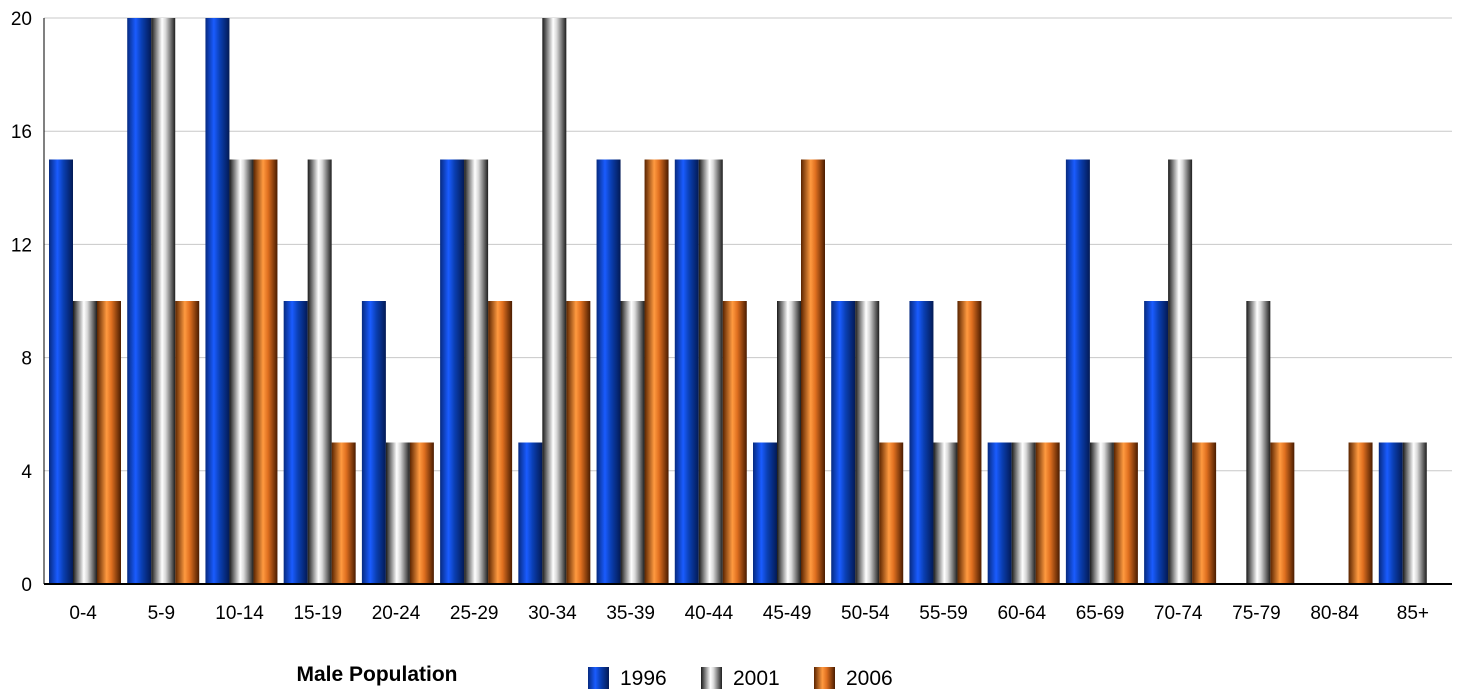  What do you see at coordinates (474, 613) in the screenshot?
I see `x-tick-label: 25-29` at bounding box center [474, 613].